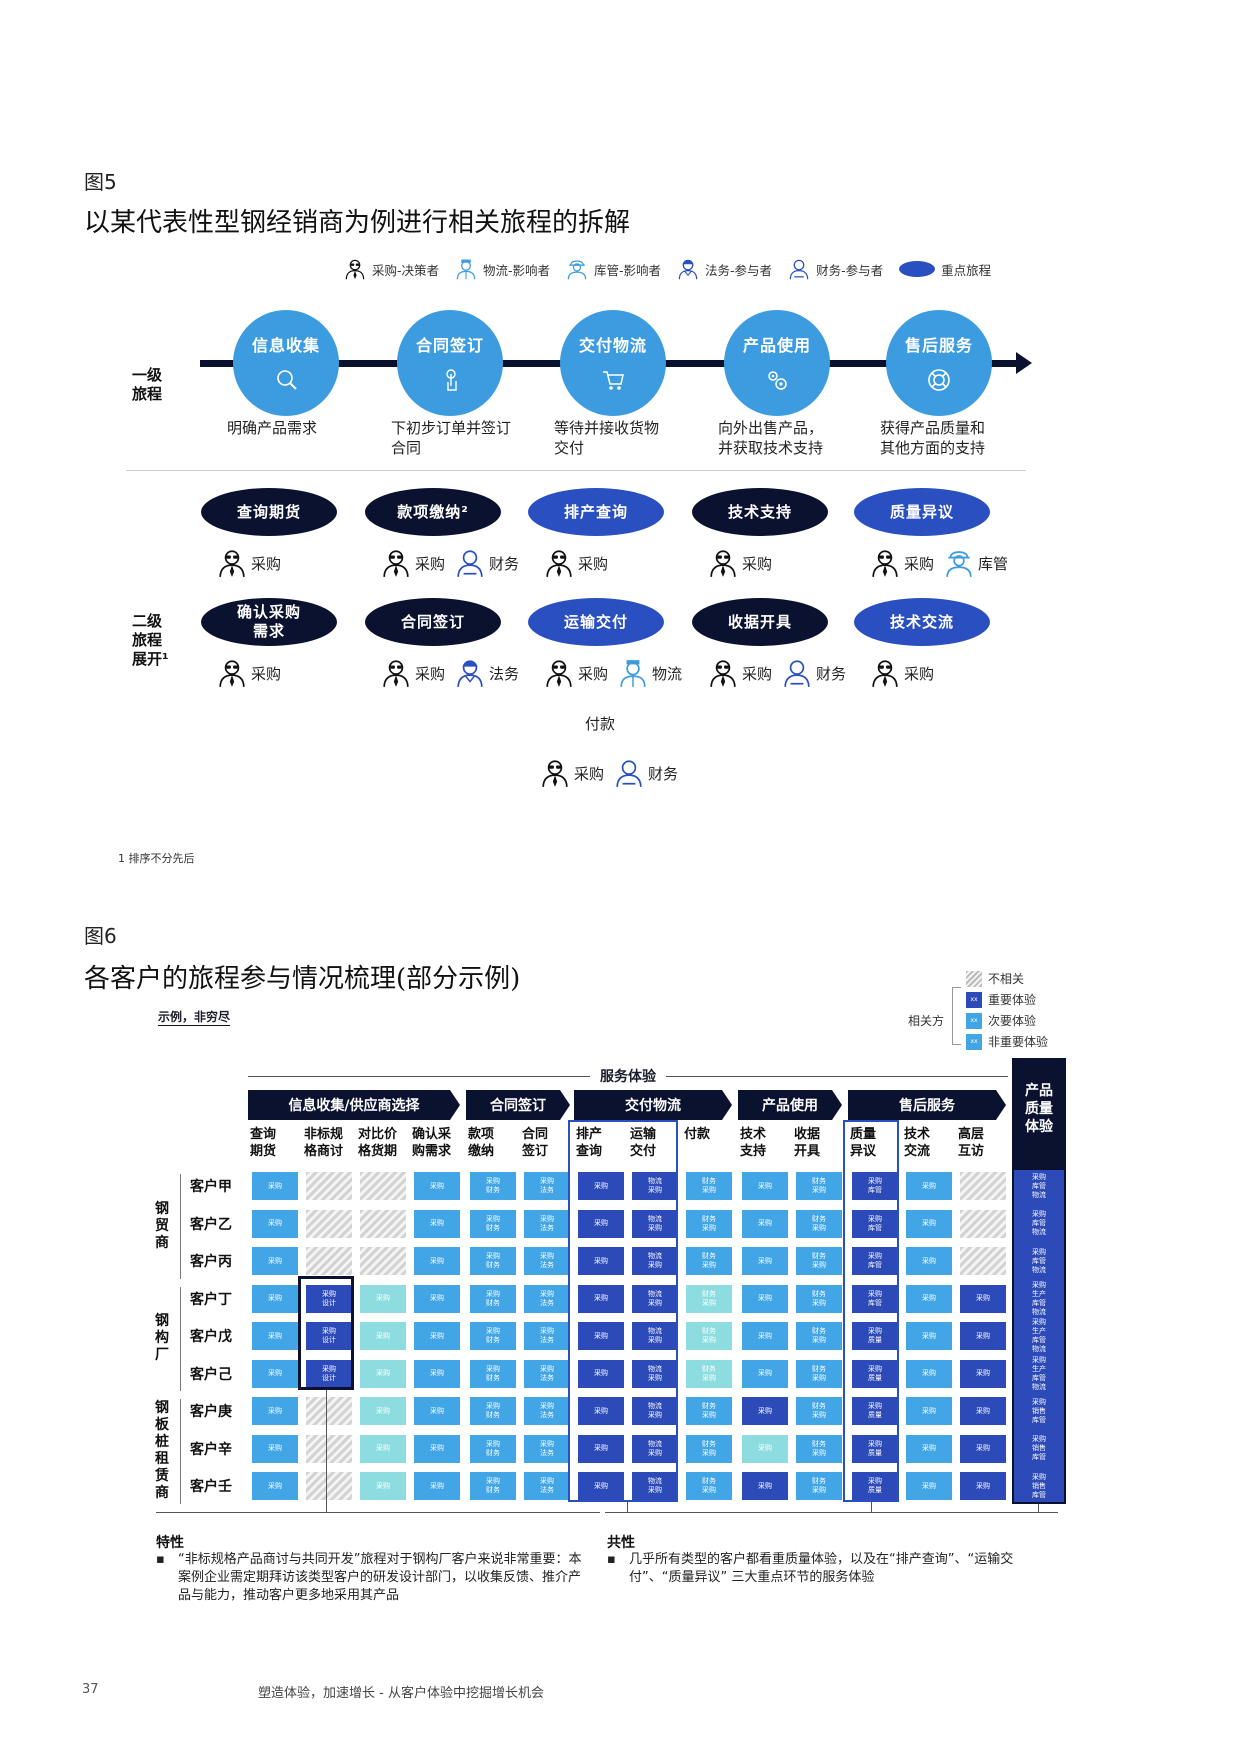  I want to click on figure-6-label: 图6, so click(100, 936).